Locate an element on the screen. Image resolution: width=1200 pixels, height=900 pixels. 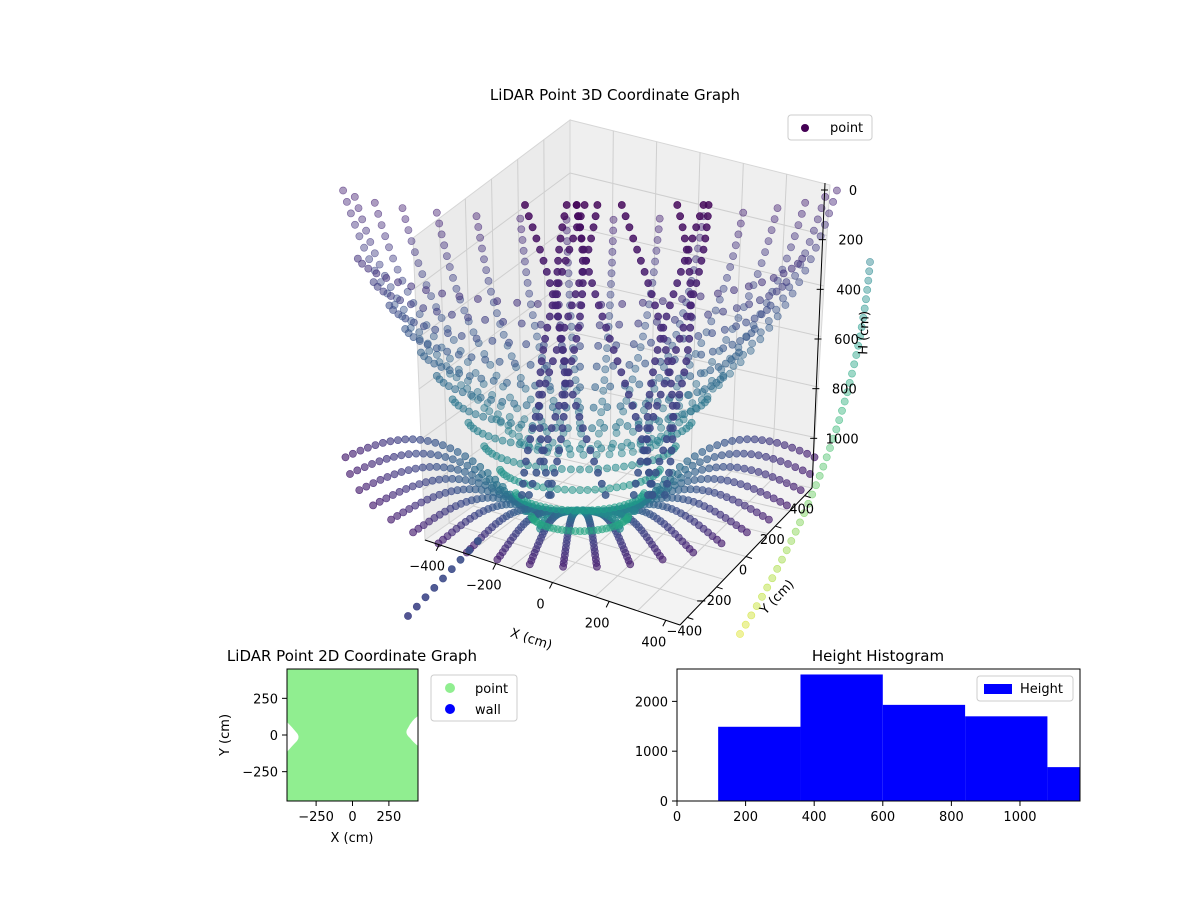
x-ticks-2d: −250 0 250 is located at coordinates (349, 813).